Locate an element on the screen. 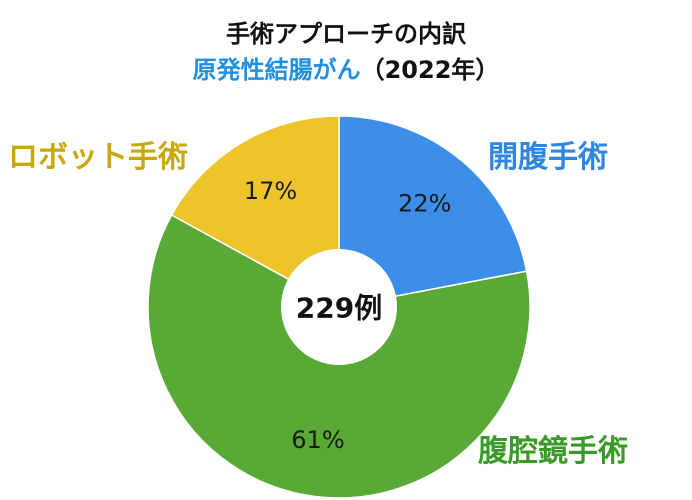 The height and width of the screenshot is (500, 692). center-total-label: 229例 is located at coordinates (339, 308).